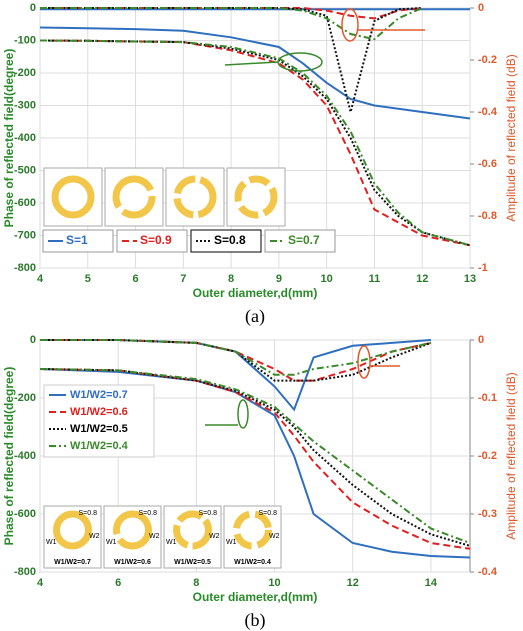  Describe the element at coordinates (487, 164) in the screenshot. I see `y2-tick-label: -0.6` at that location.